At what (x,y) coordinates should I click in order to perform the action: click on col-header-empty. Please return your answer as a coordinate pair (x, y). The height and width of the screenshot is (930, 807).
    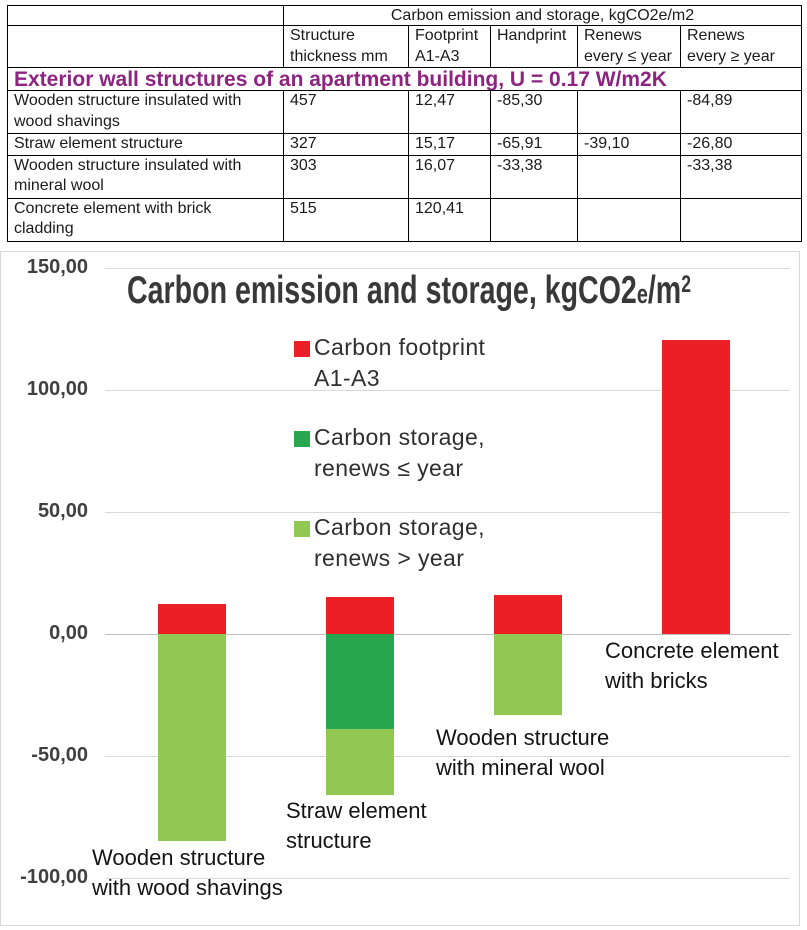
    Looking at the image, I should click on (145, 46).